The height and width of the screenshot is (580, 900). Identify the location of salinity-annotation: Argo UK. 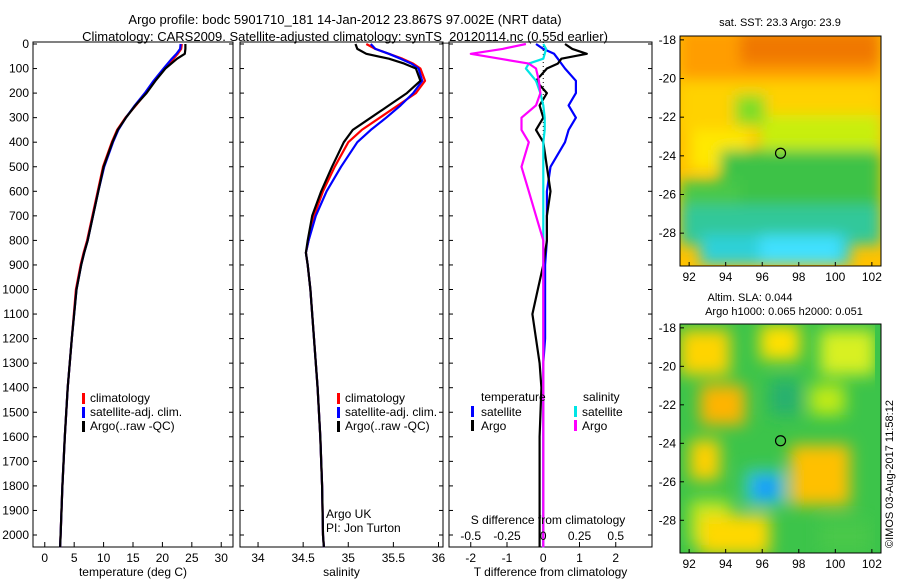
(348, 514).